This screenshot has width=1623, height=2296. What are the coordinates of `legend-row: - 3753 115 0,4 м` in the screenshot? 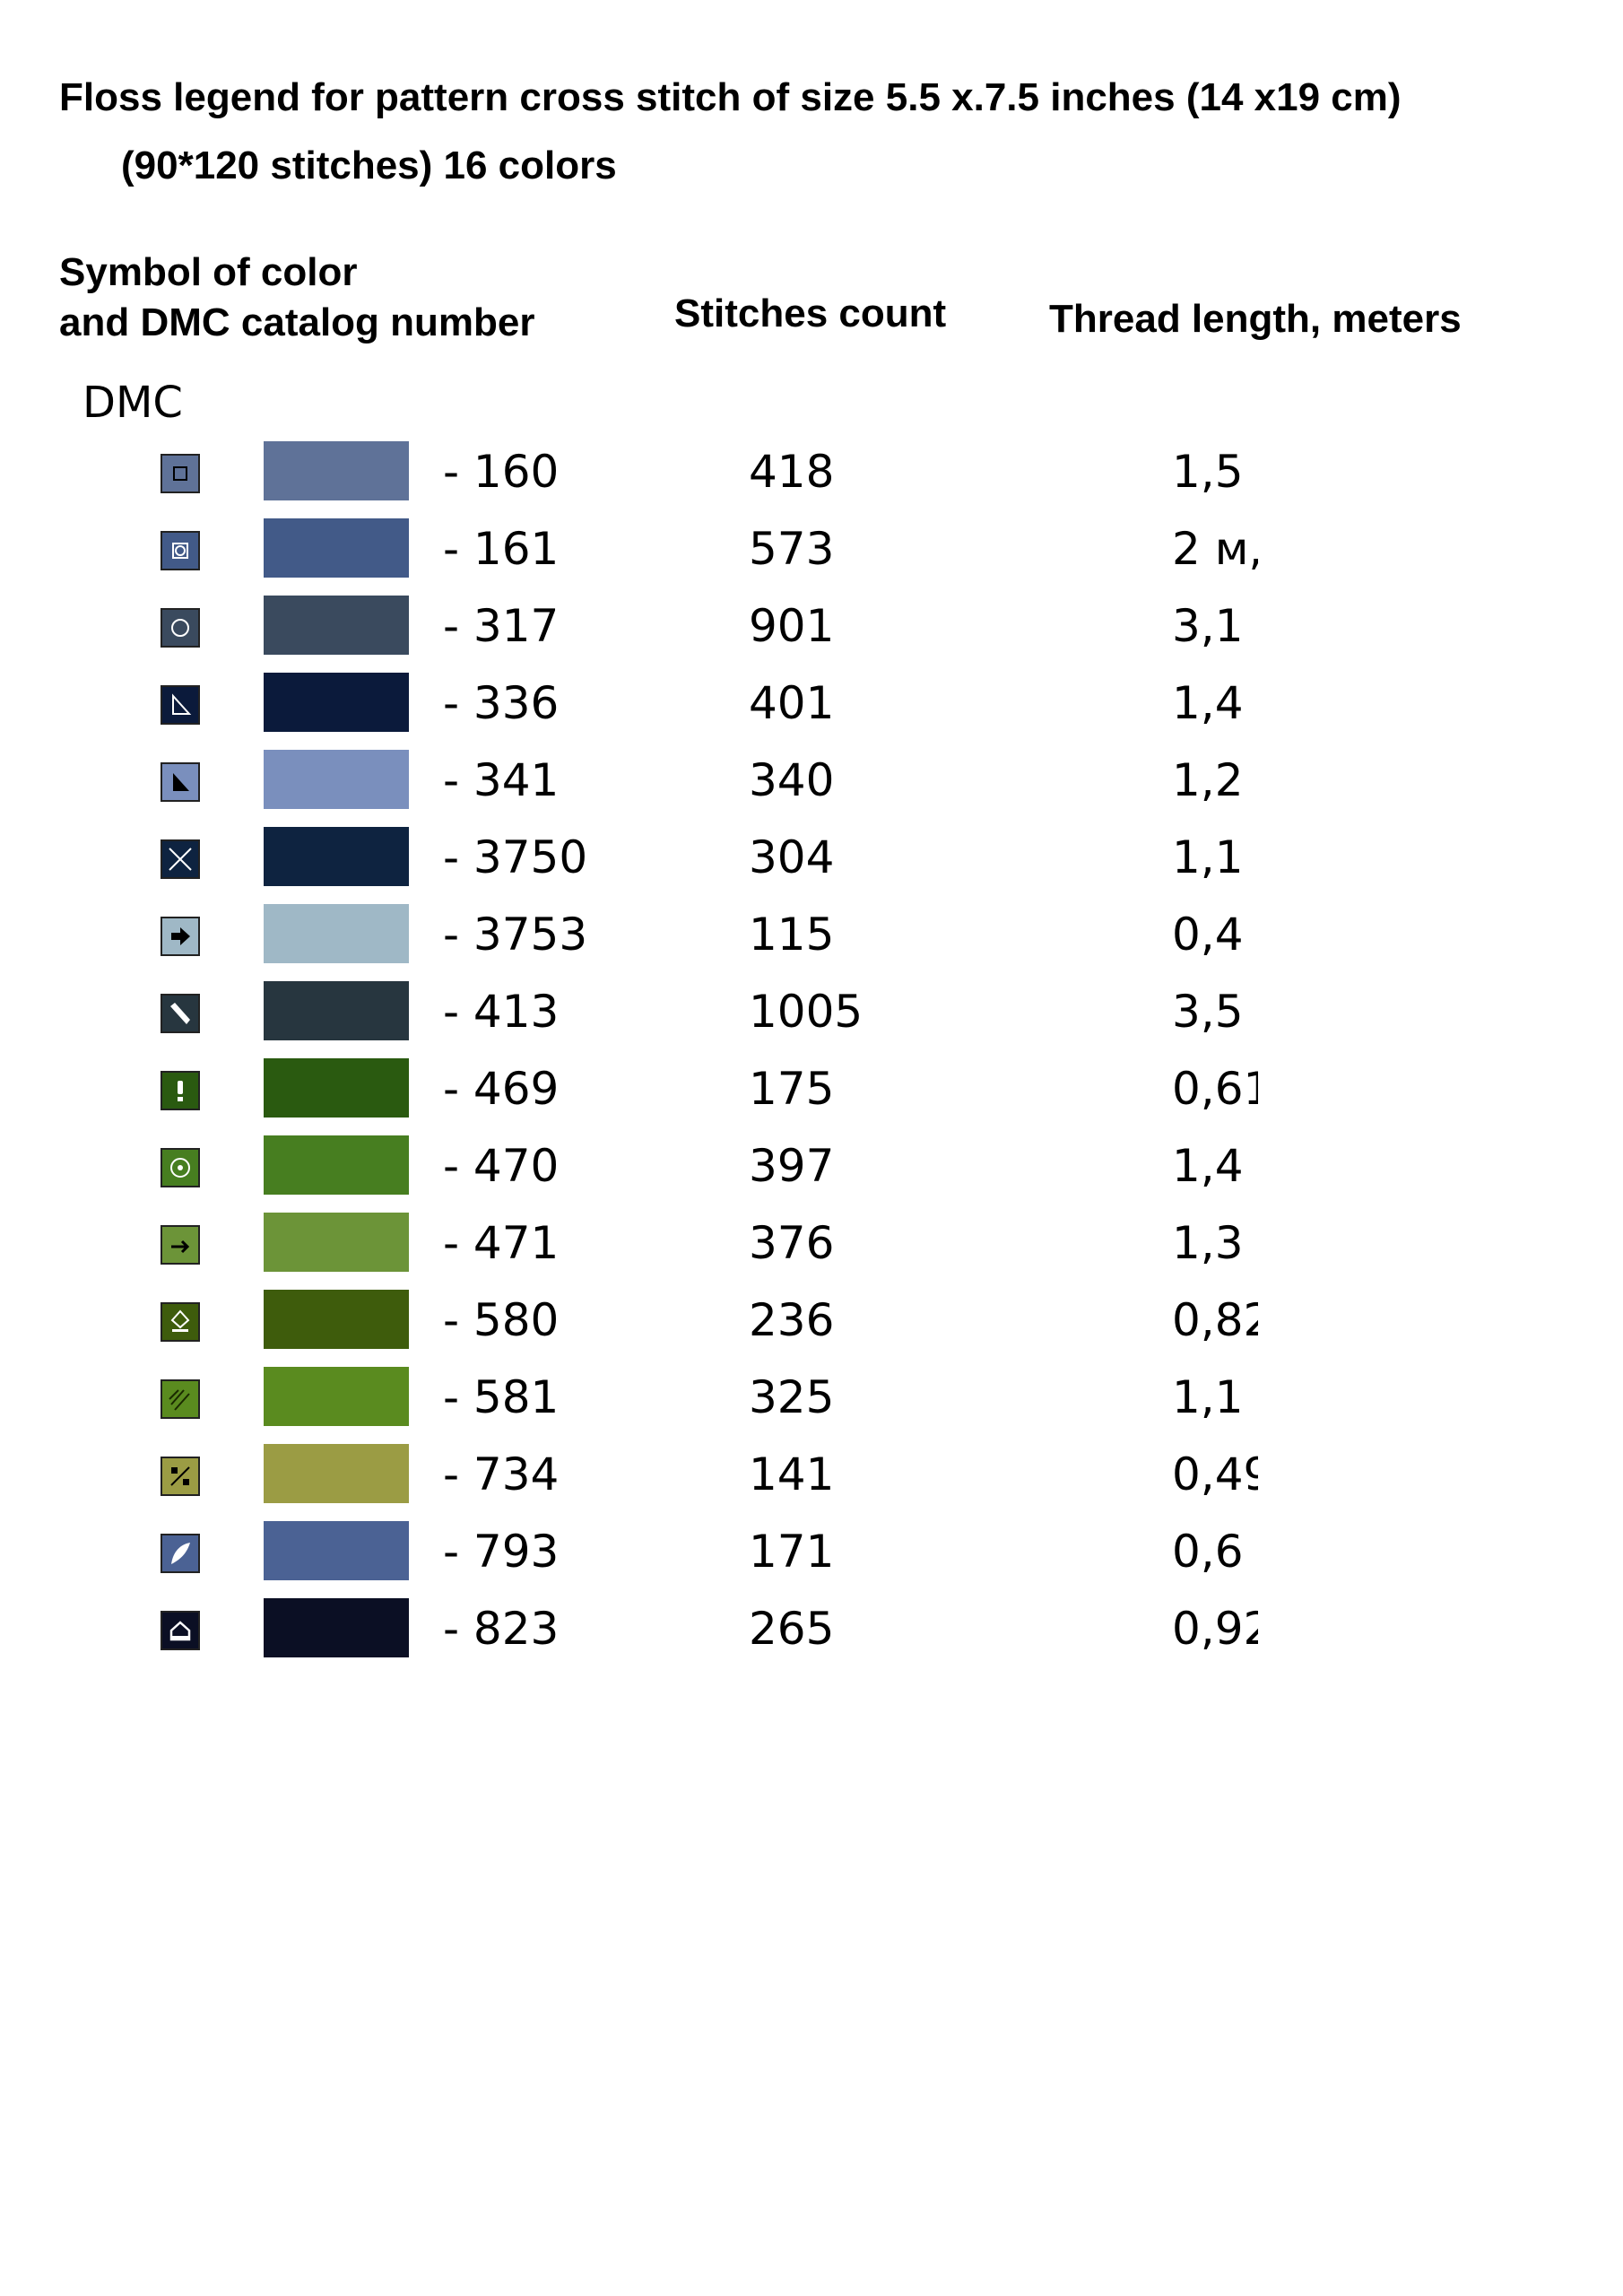 It's located at (811, 940).